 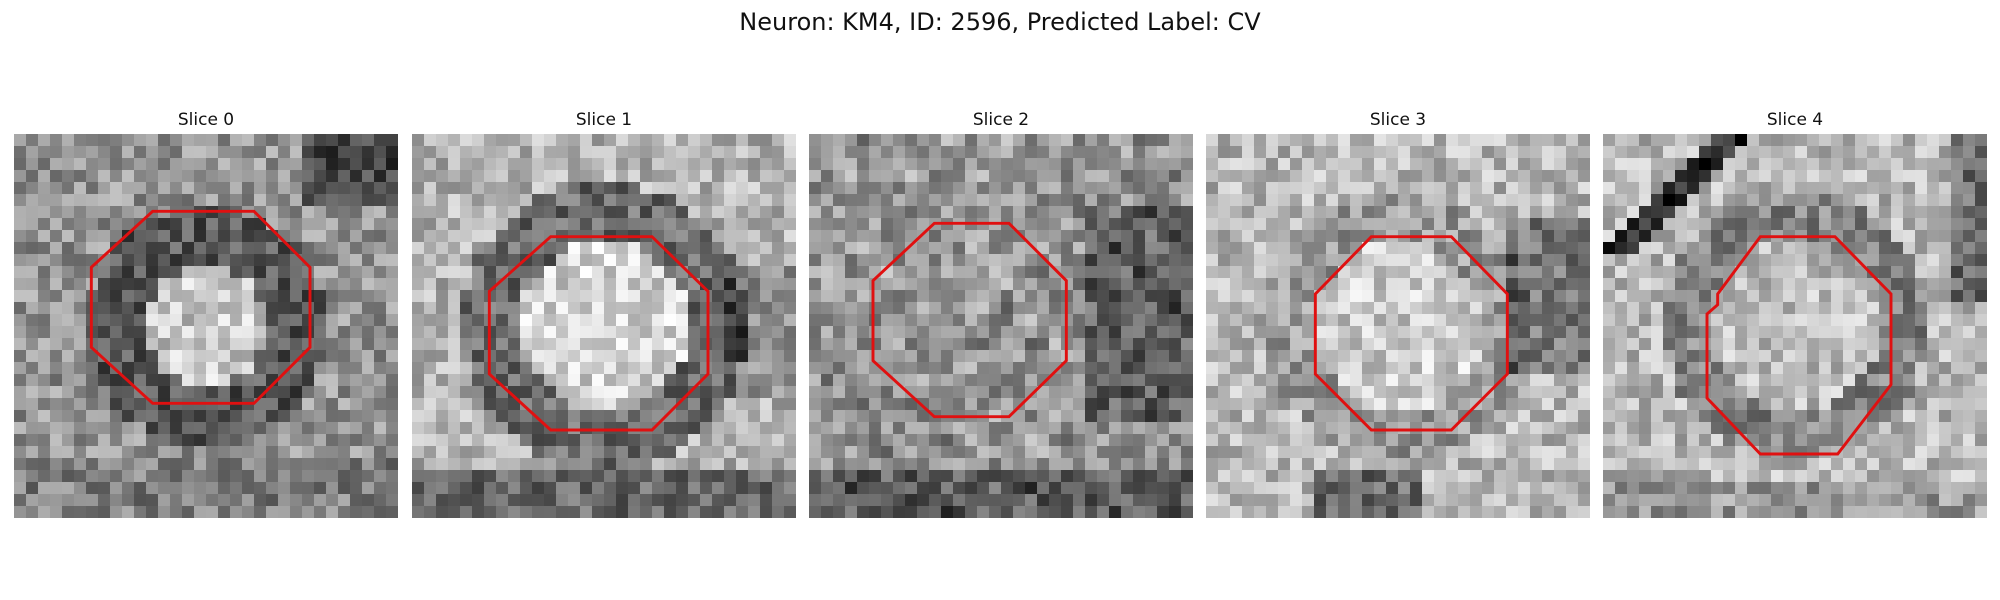 I want to click on slice-panel-4: Slice 4, so click(x=1795, y=314).